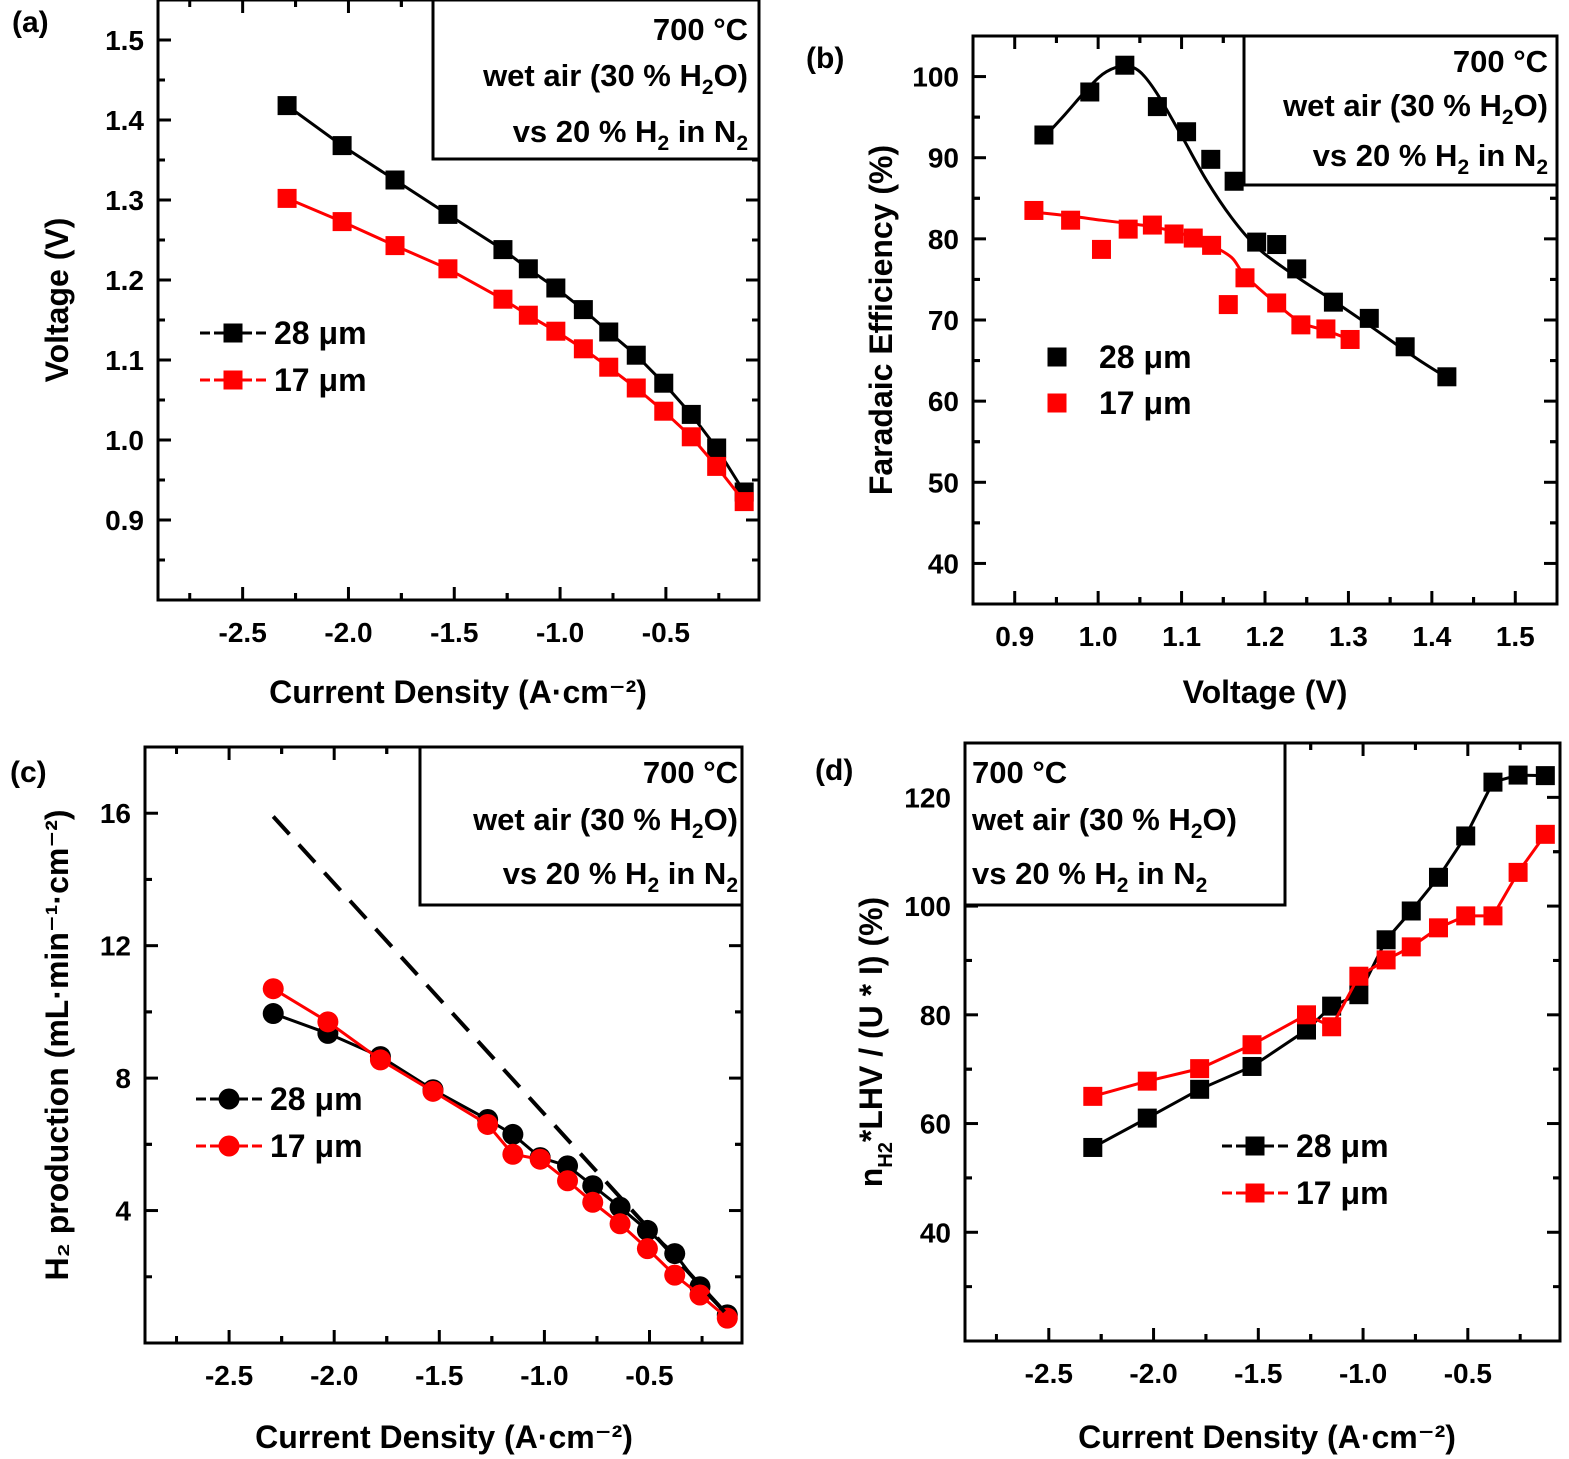 This screenshot has height=1459, width=1569. Describe the element at coordinates (1415, 108) in the screenshot. I see `condition-oxygen-electrode: wet air (30 % H2O)` at that location.